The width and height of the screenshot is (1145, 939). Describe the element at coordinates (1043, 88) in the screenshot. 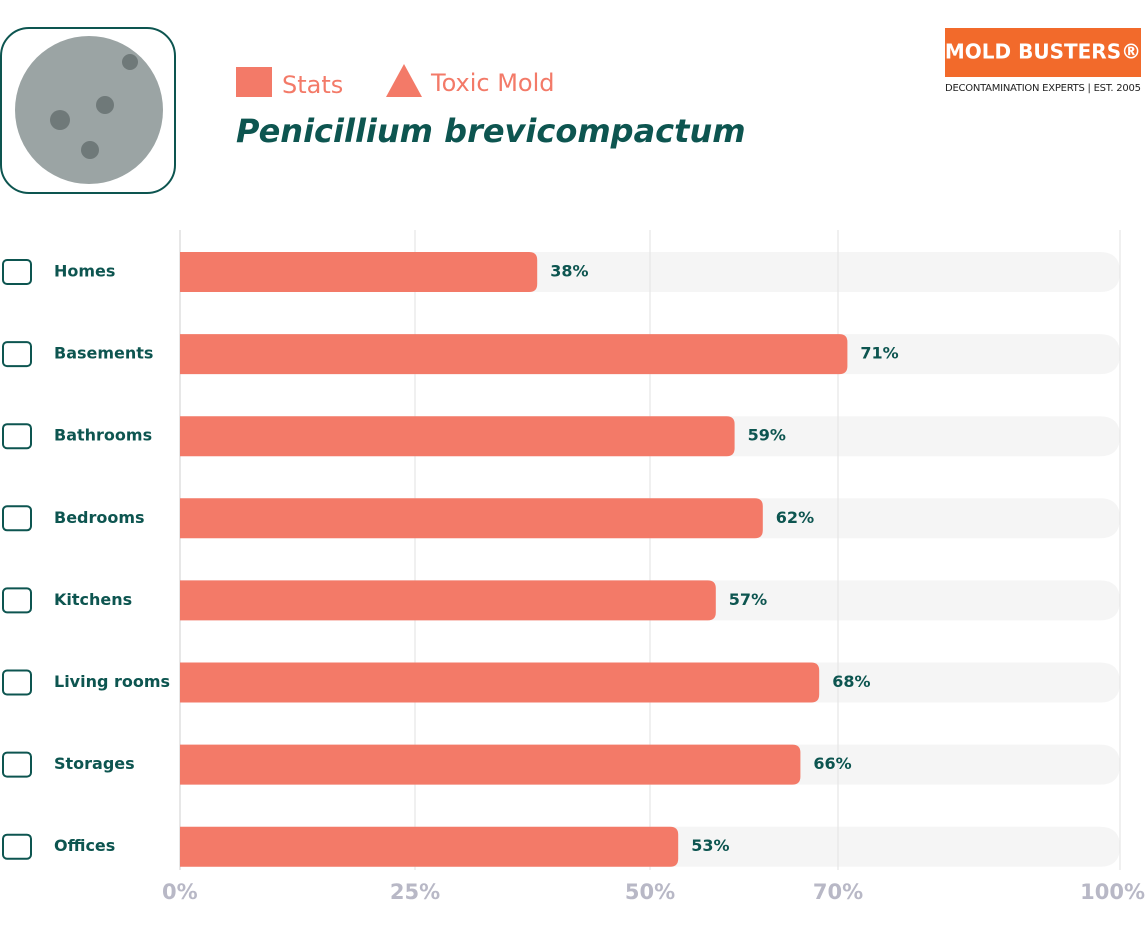

I see `tagline: DECONTAMINATION EXPERTS | EST. 2005` at that location.